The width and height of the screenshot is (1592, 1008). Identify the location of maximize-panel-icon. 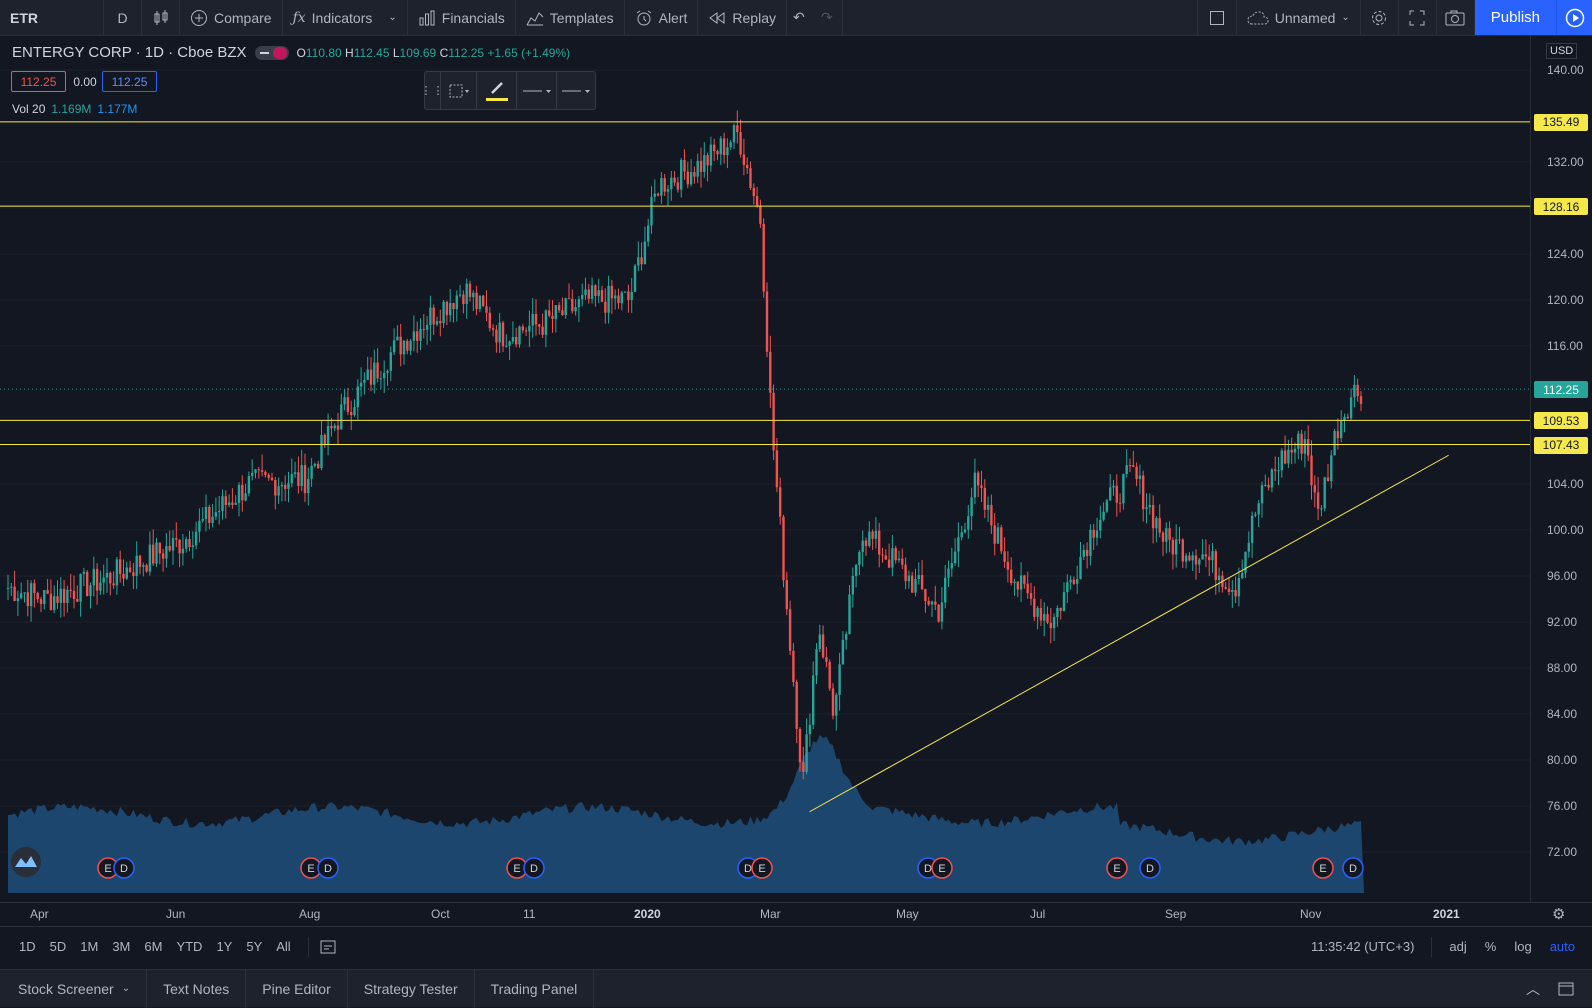
(1566, 989).